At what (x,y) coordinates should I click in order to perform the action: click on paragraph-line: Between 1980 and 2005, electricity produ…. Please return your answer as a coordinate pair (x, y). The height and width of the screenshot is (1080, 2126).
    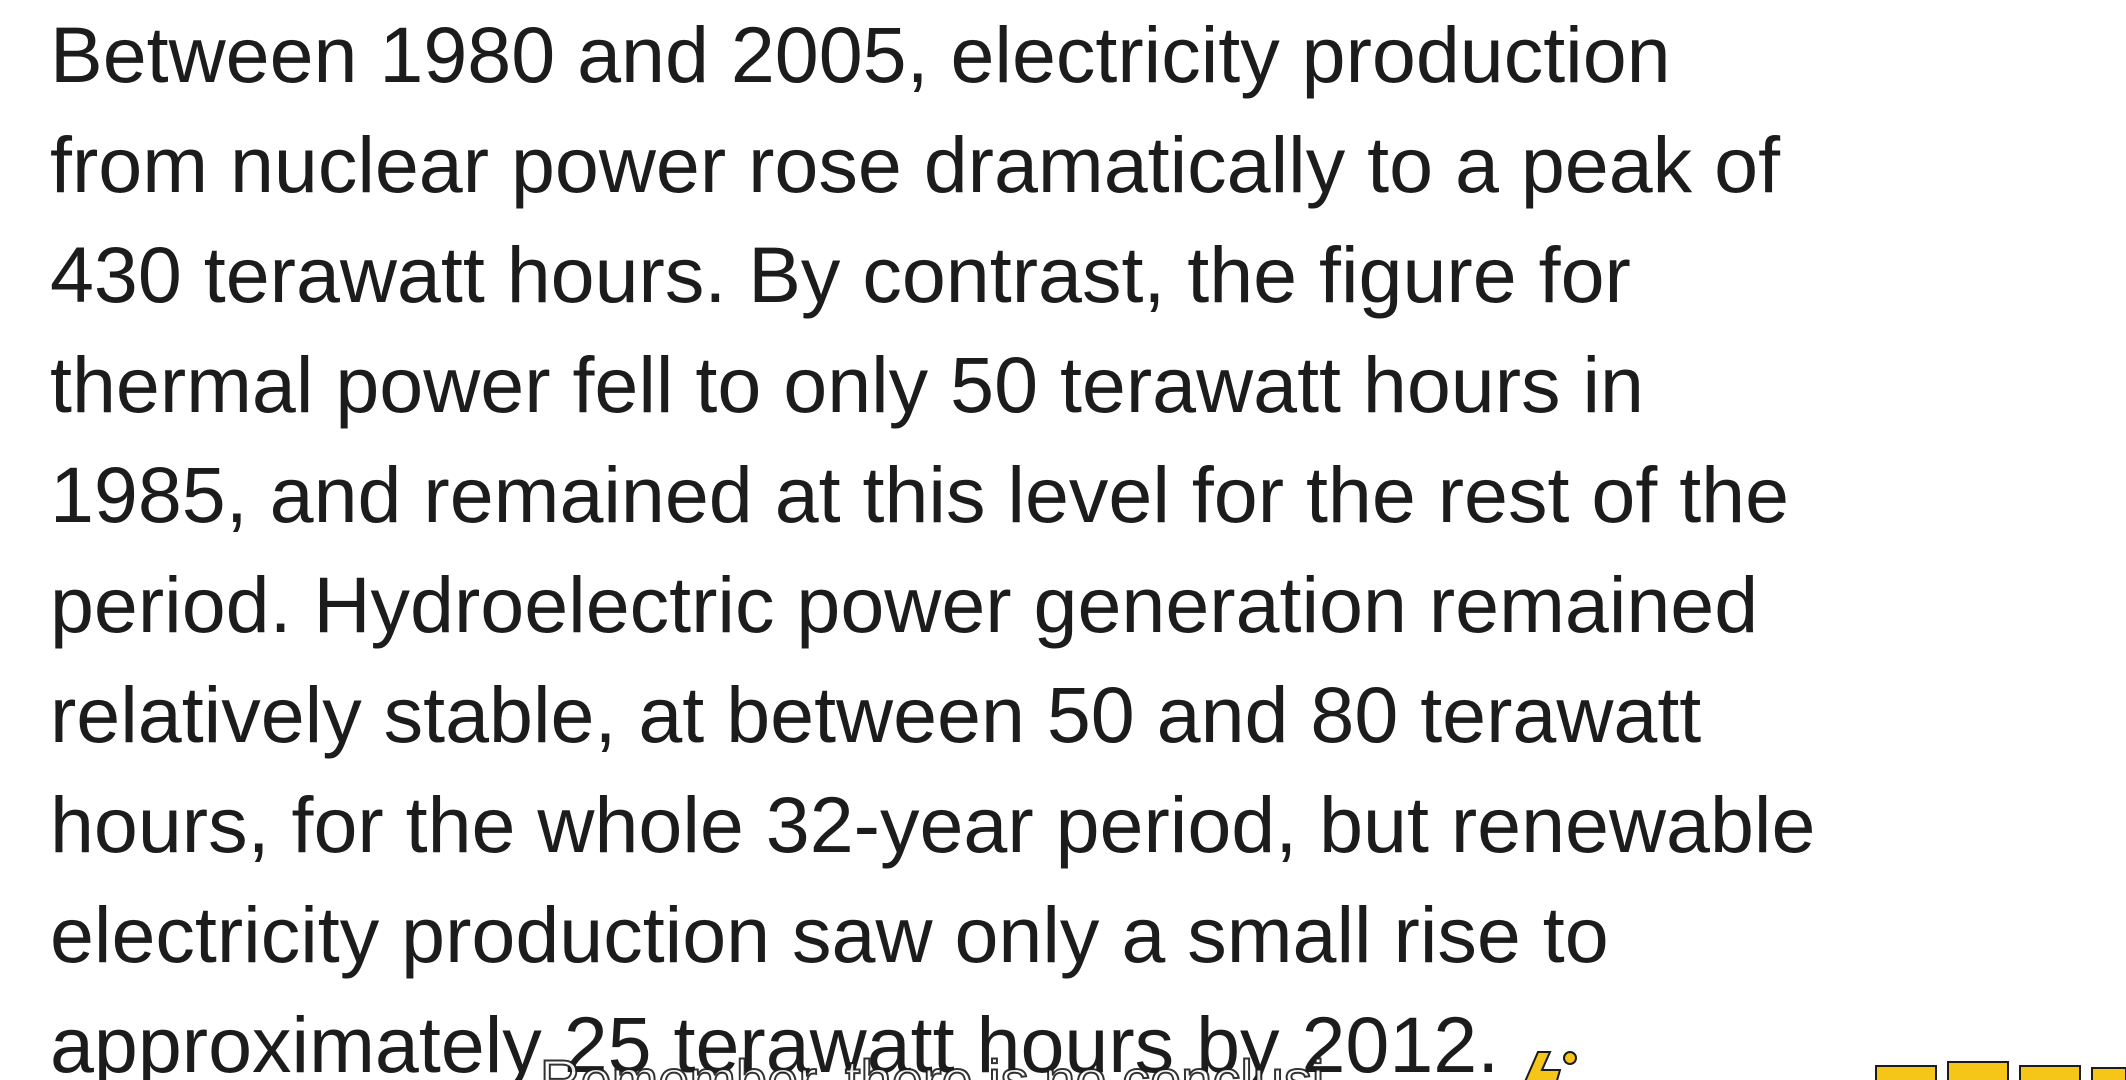
    Looking at the image, I should click on (860, 54).